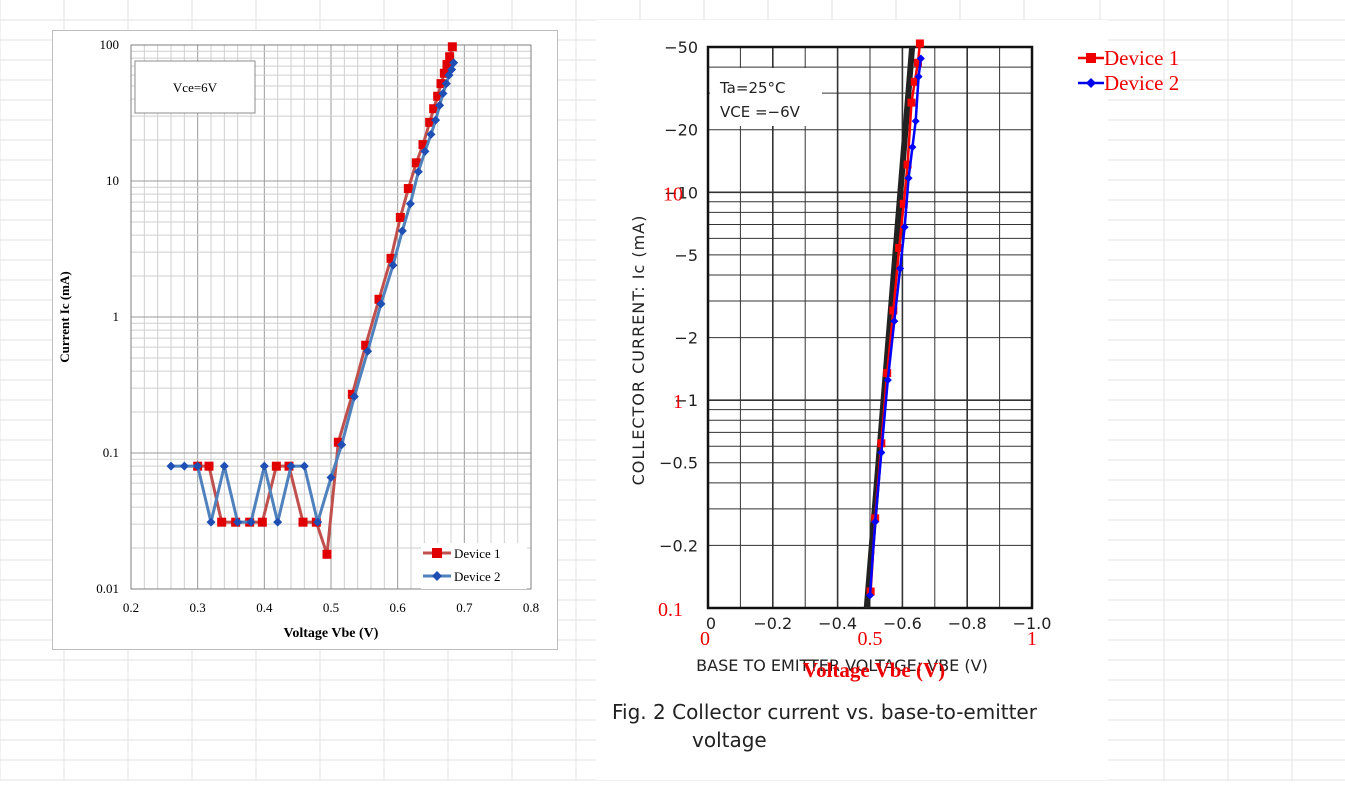  What do you see at coordinates (195, 87) in the screenshot?
I see `vce-annotation: Vce=6V` at bounding box center [195, 87].